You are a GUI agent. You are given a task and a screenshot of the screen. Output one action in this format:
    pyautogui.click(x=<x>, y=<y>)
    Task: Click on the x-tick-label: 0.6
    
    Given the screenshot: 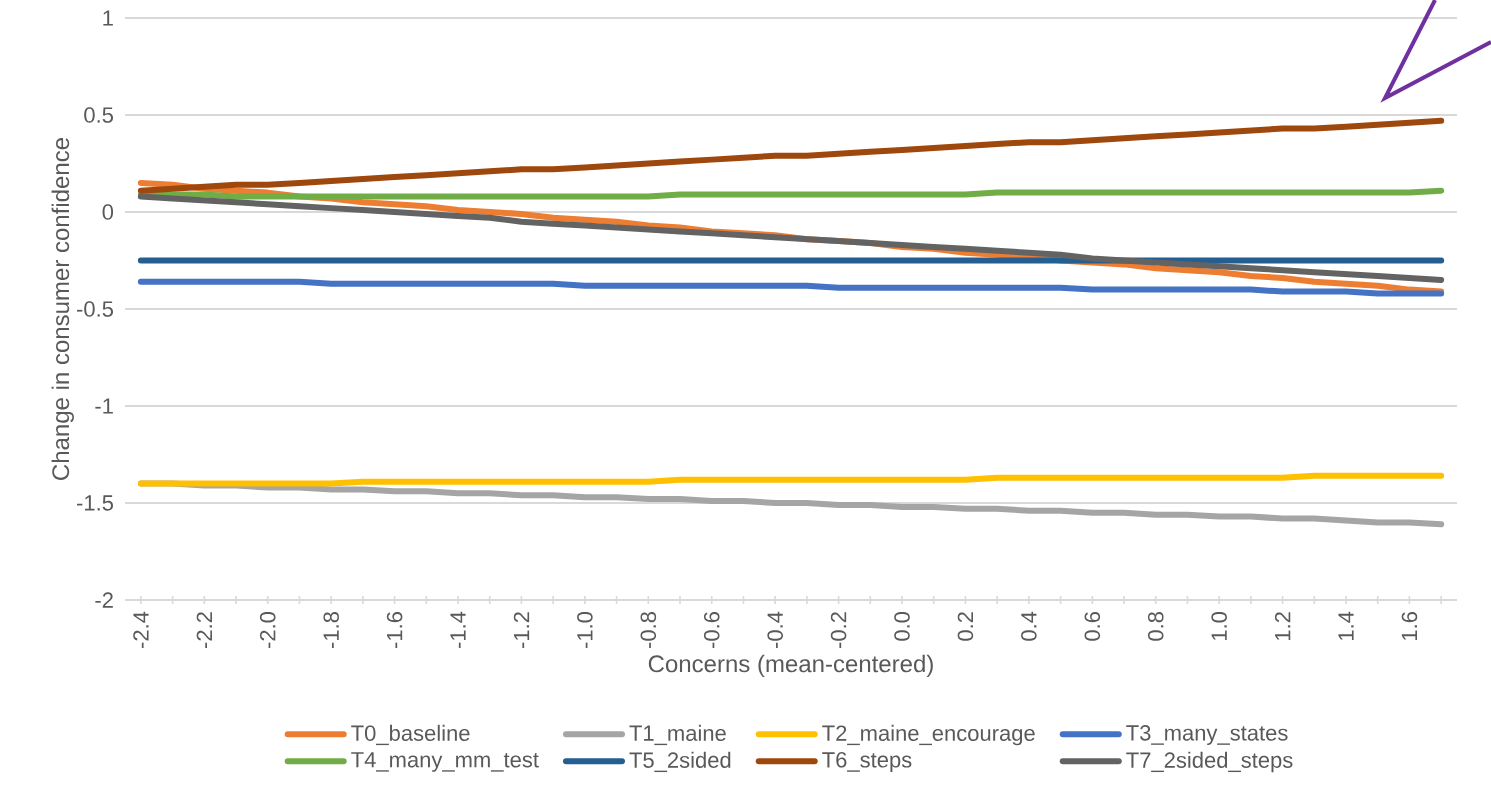 What is the action you would take?
    pyautogui.click(x=1092, y=626)
    